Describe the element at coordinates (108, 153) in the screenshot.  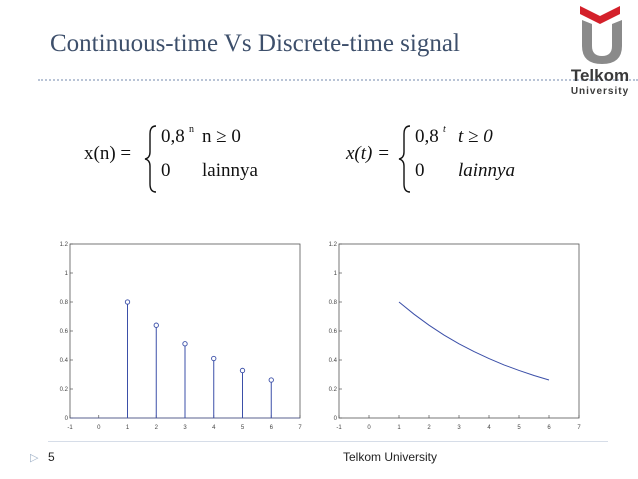
I see `discrete-lhs: x(n) =` at that location.